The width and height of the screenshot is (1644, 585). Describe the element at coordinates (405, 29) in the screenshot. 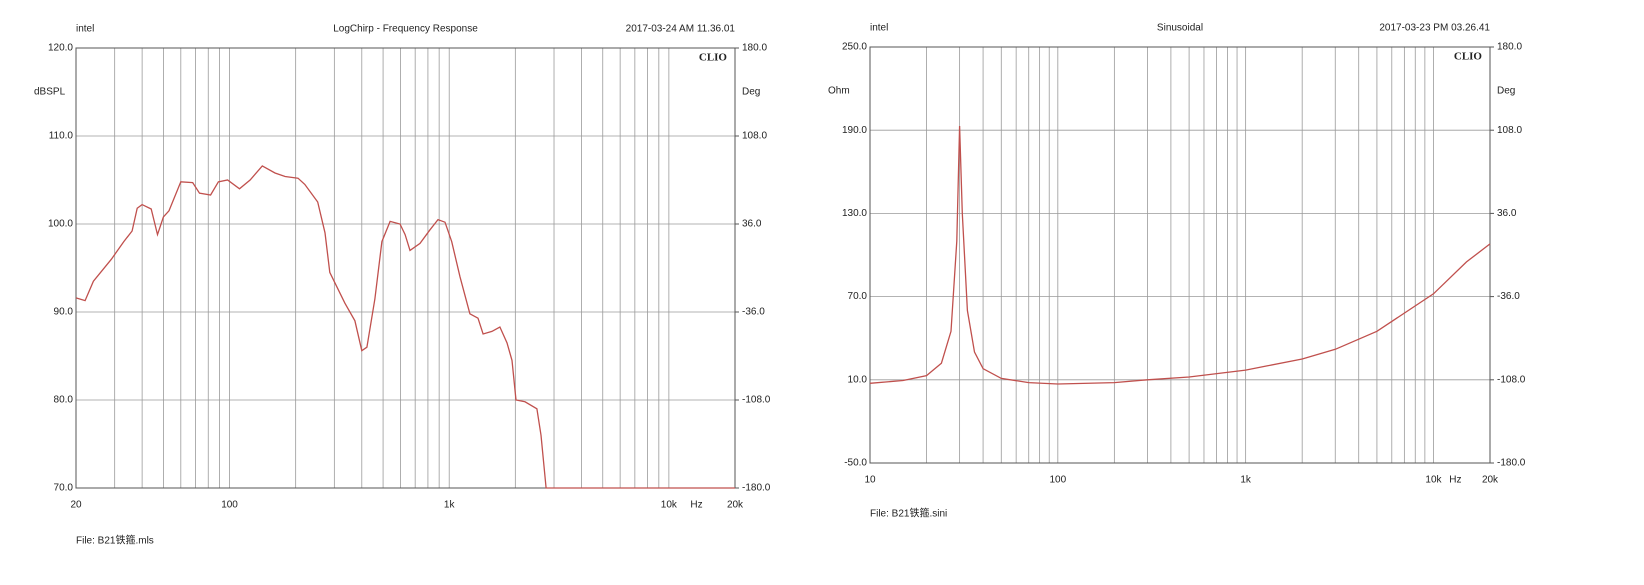

I see `chart-title: LogChirp - Frequency Response` at that location.